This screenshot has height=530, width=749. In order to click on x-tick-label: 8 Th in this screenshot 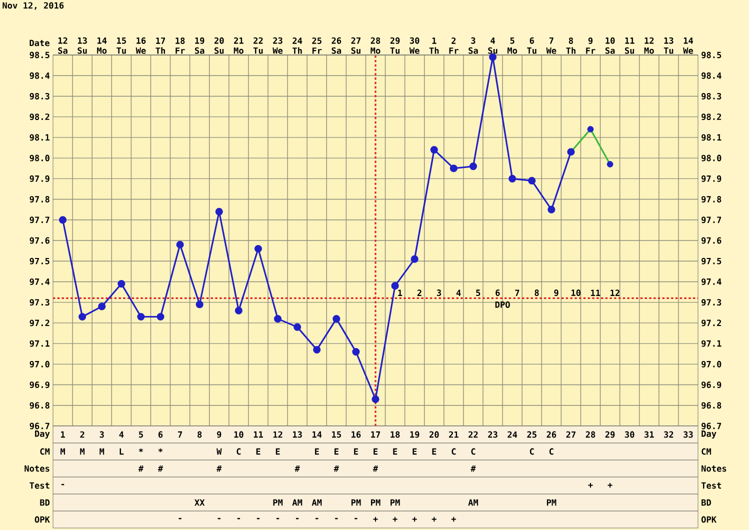, I will do `click(571, 45)`.